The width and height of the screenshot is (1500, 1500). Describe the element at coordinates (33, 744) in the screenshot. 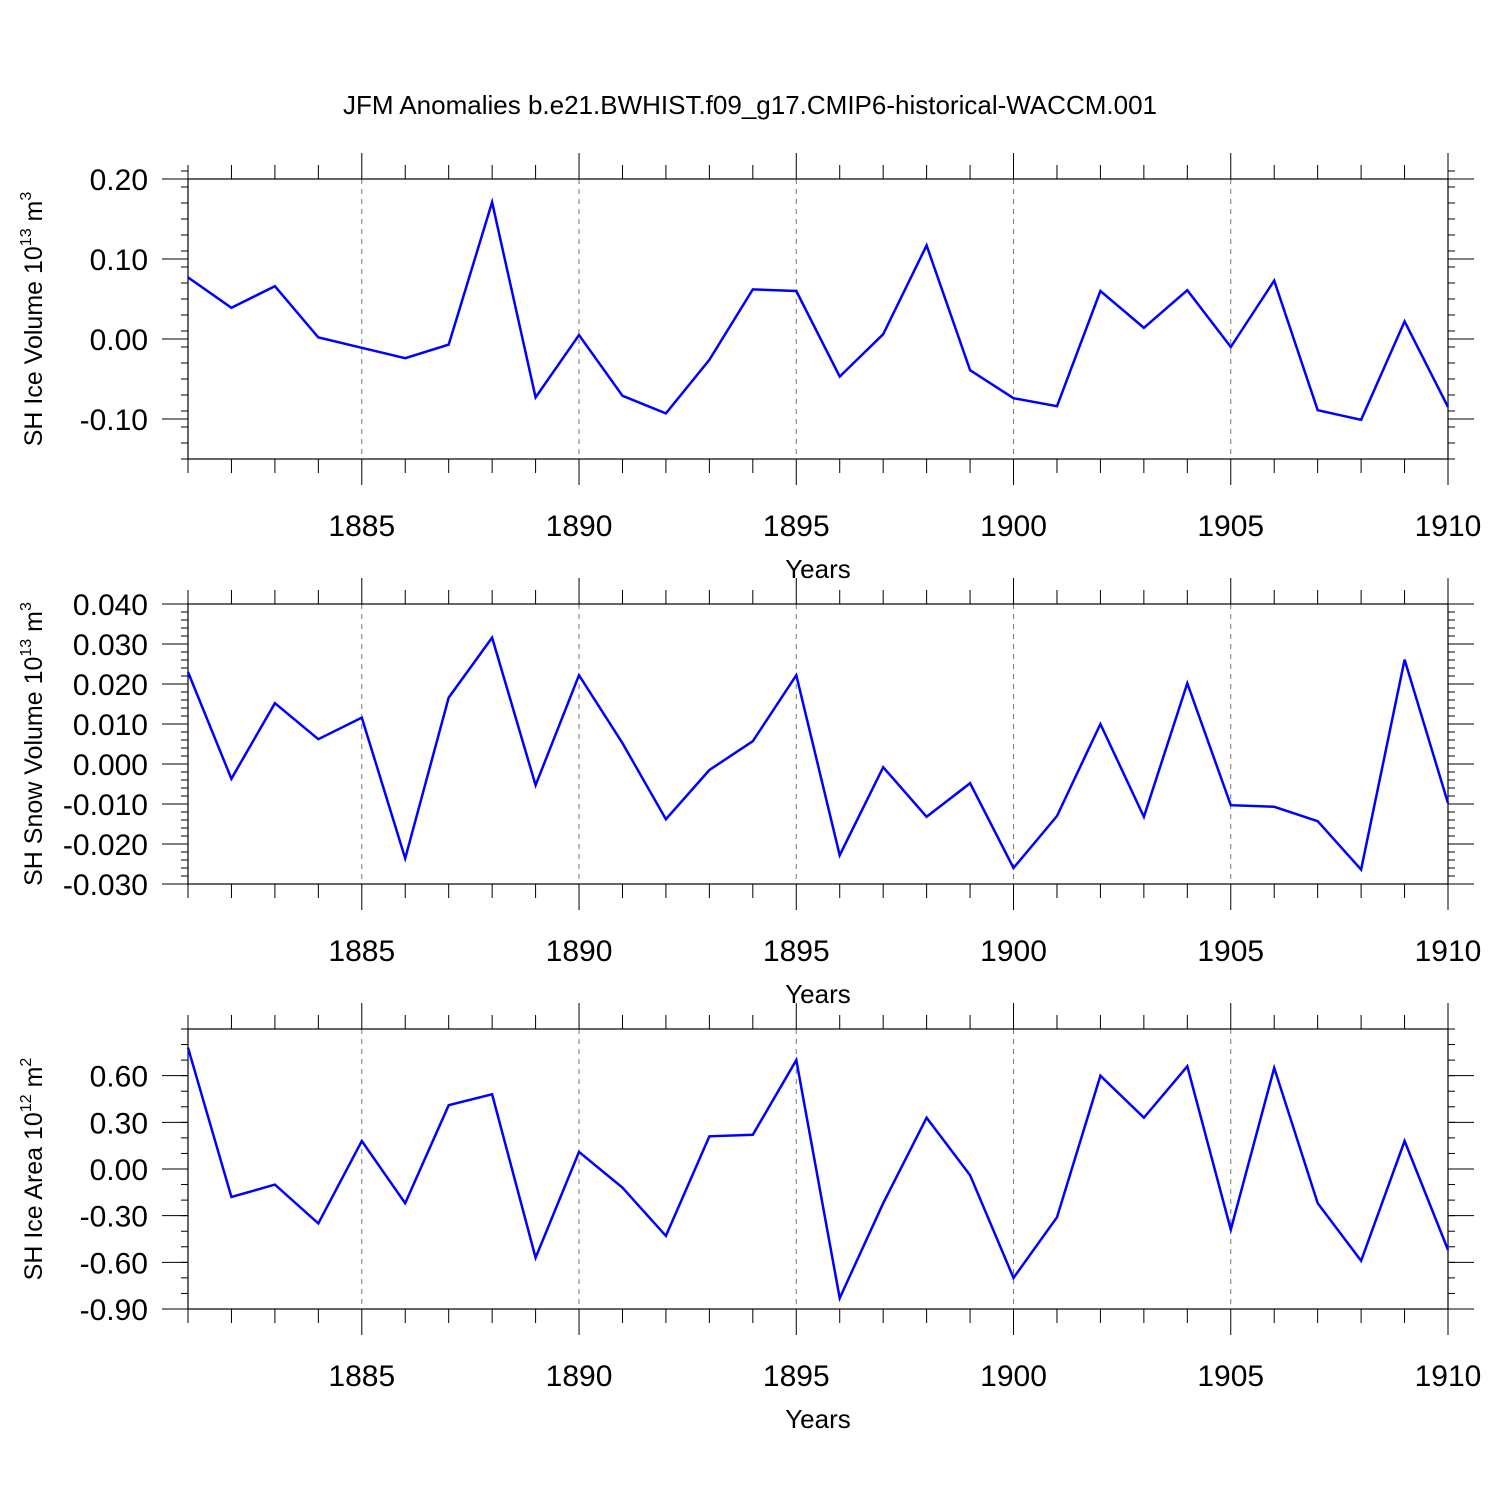

I see `y-axis-title: SH Snow Volume 1013 m3` at that location.